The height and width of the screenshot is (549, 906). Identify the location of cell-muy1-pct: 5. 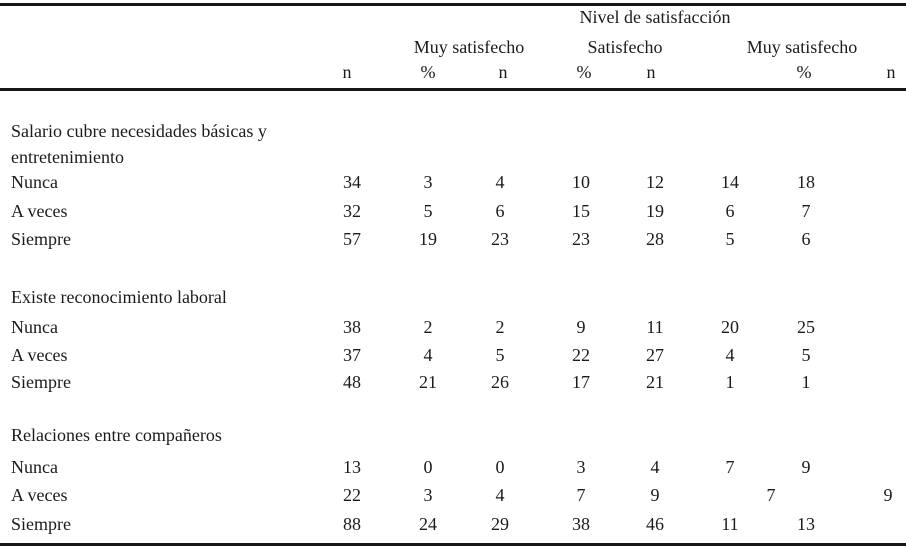
(428, 211).